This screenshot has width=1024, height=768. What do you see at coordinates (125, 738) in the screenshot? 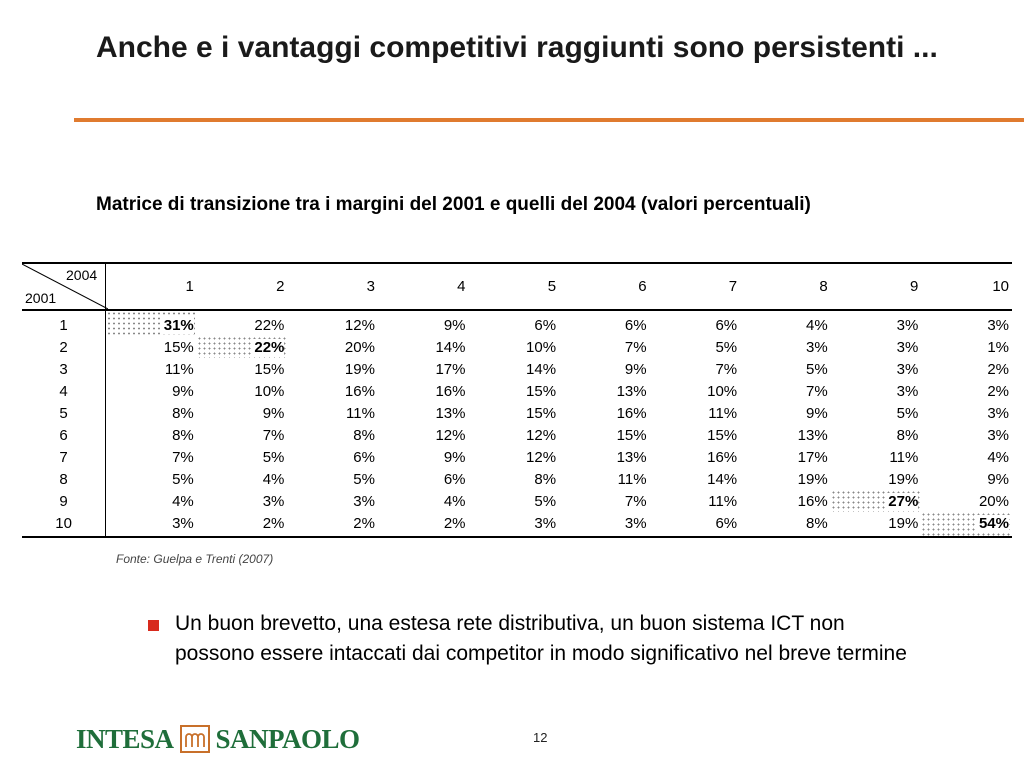
I see `logo-word-intesa: INTESA` at bounding box center [125, 738].